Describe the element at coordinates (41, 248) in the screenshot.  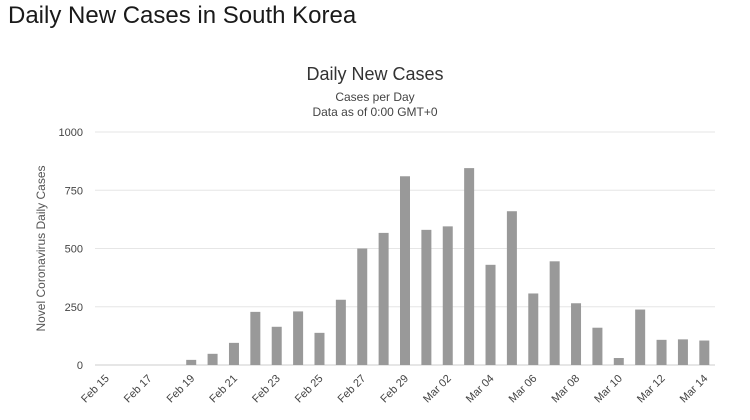
I see `y-axis-label: Novel Coronavirus Daily Cases` at that location.